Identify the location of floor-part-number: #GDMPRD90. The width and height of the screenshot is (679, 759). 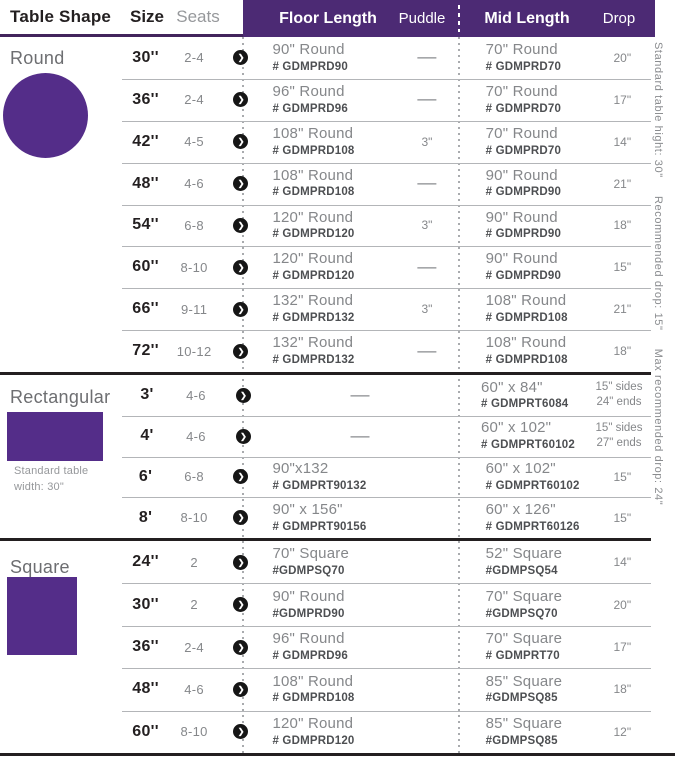
(308, 613).